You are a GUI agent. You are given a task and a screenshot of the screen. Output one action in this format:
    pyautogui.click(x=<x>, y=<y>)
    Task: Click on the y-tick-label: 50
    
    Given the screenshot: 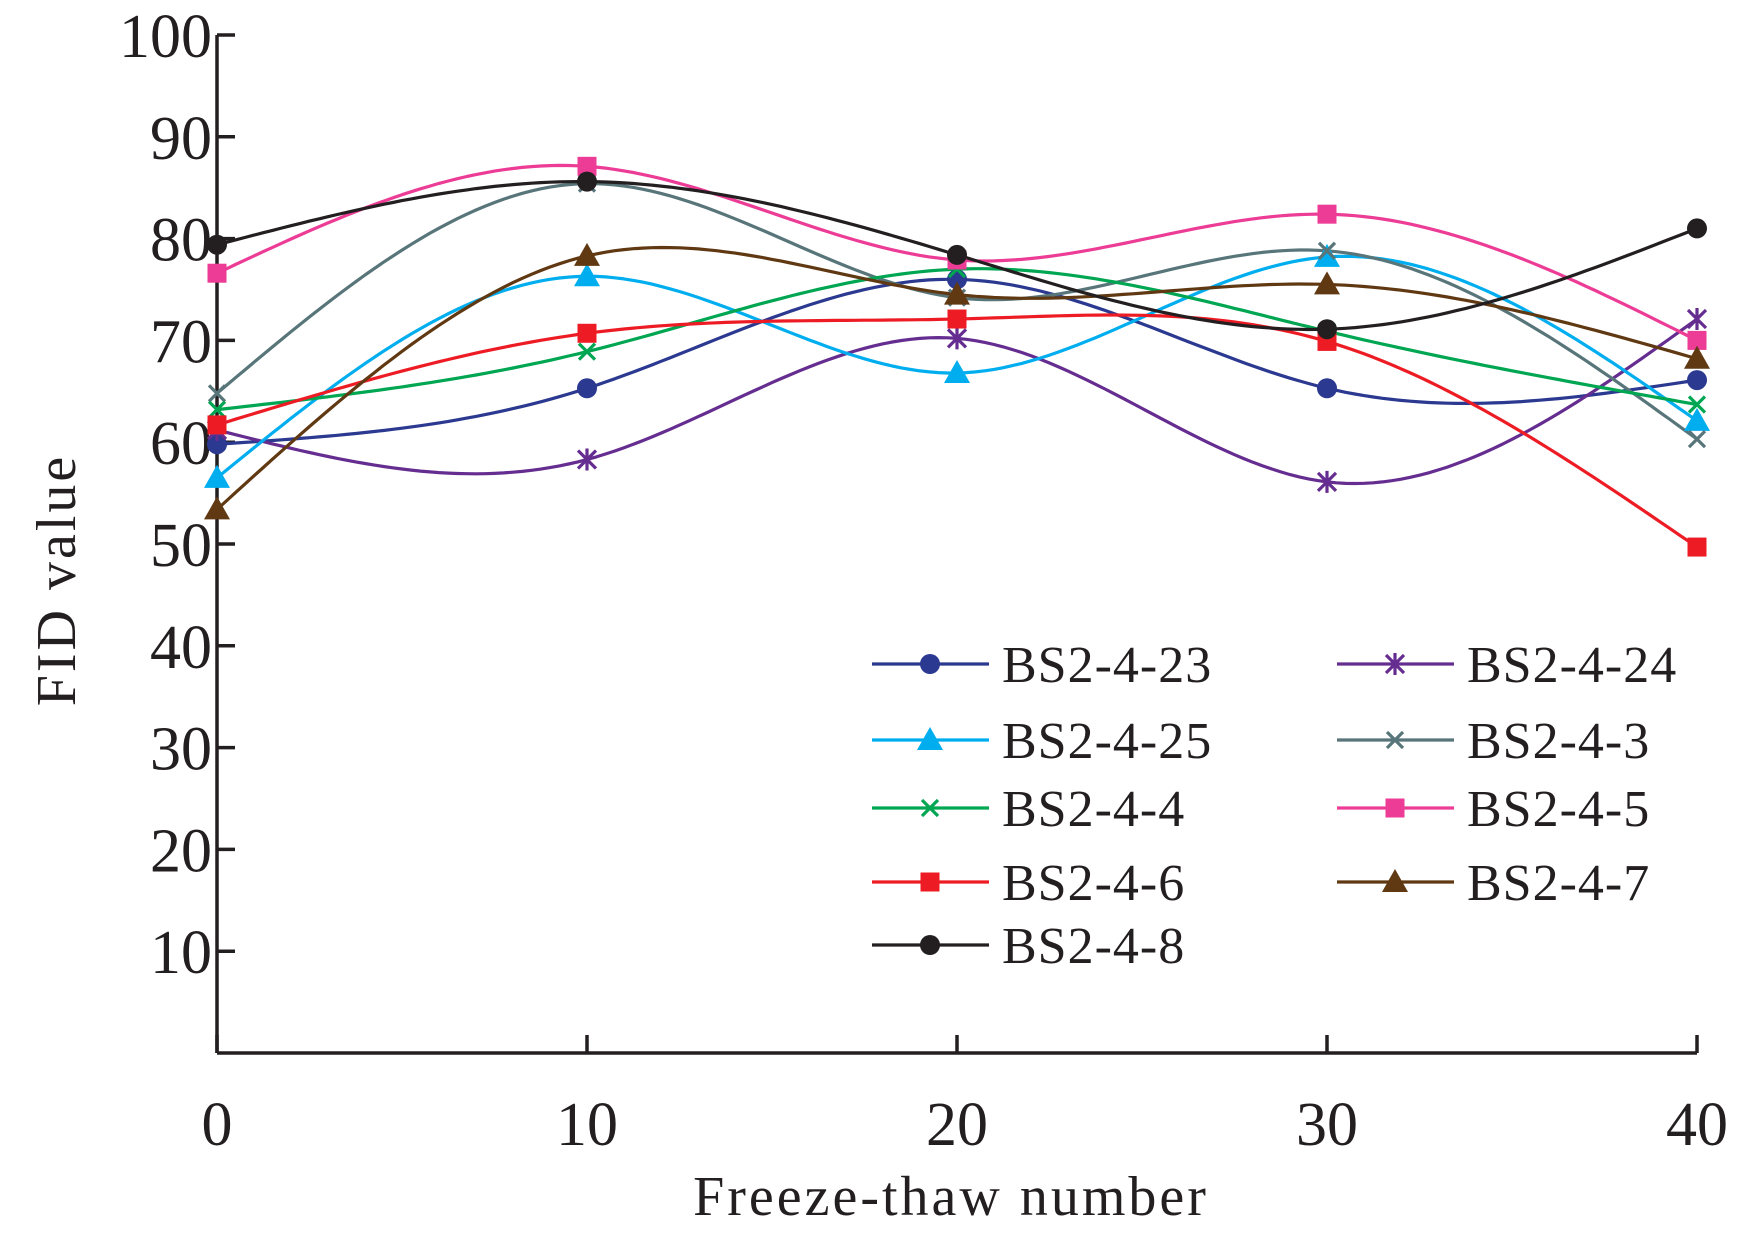 What is the action you would take?
    pyautogui.click(x=181, y=546)
    